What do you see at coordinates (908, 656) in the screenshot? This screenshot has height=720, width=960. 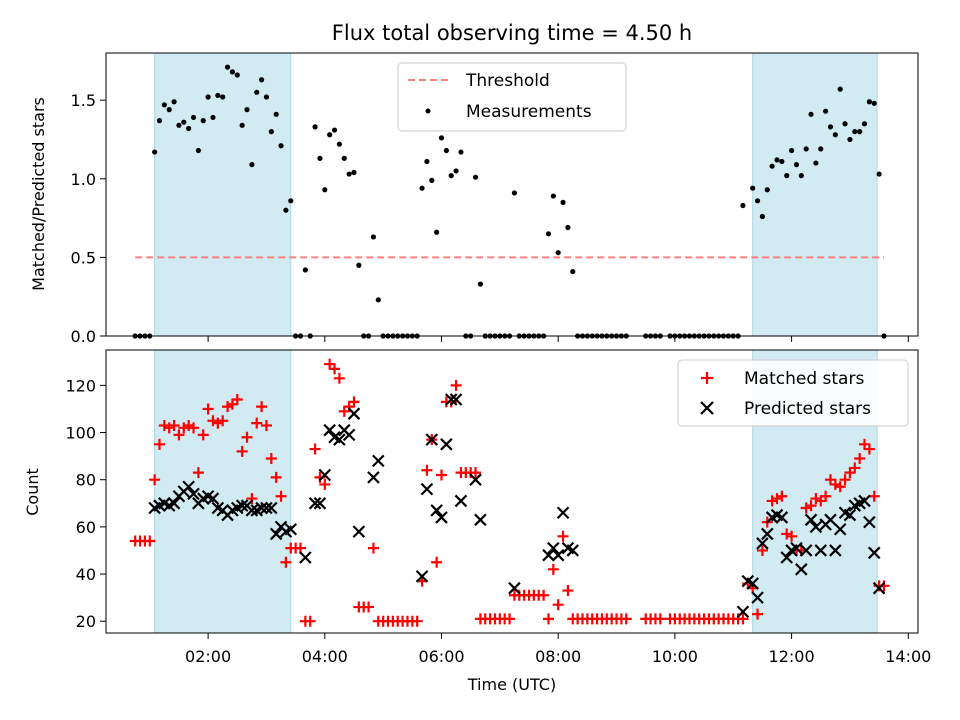 I see `x-tick-label: 14:00` at bounding box center [908, 656].